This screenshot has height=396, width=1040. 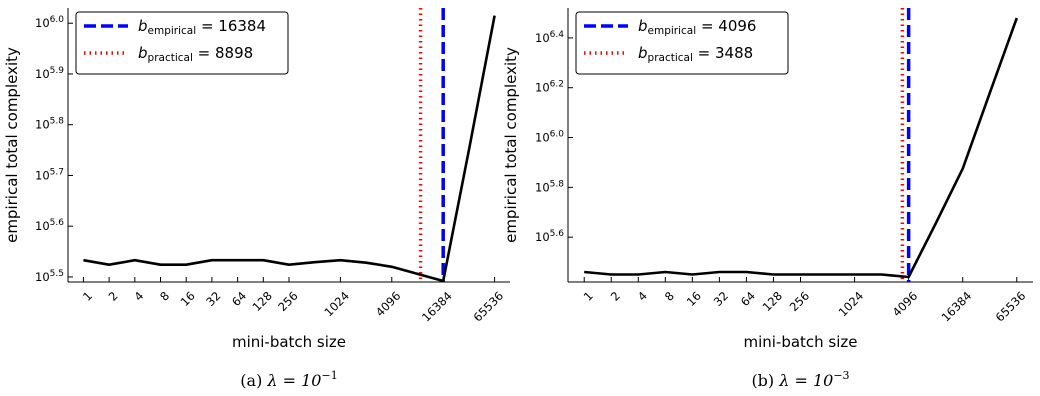 I want to click on y-tick-label: 105.5, so click(x=49, y=276).